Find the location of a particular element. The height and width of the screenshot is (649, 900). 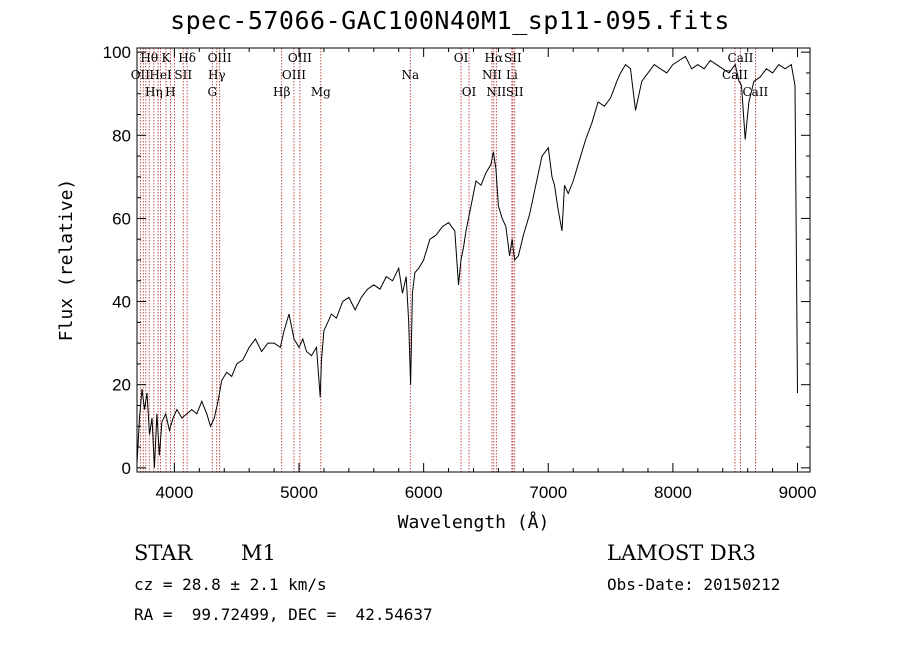

survey-name: LAMOST DR3 is located at coordinates (681, 553).